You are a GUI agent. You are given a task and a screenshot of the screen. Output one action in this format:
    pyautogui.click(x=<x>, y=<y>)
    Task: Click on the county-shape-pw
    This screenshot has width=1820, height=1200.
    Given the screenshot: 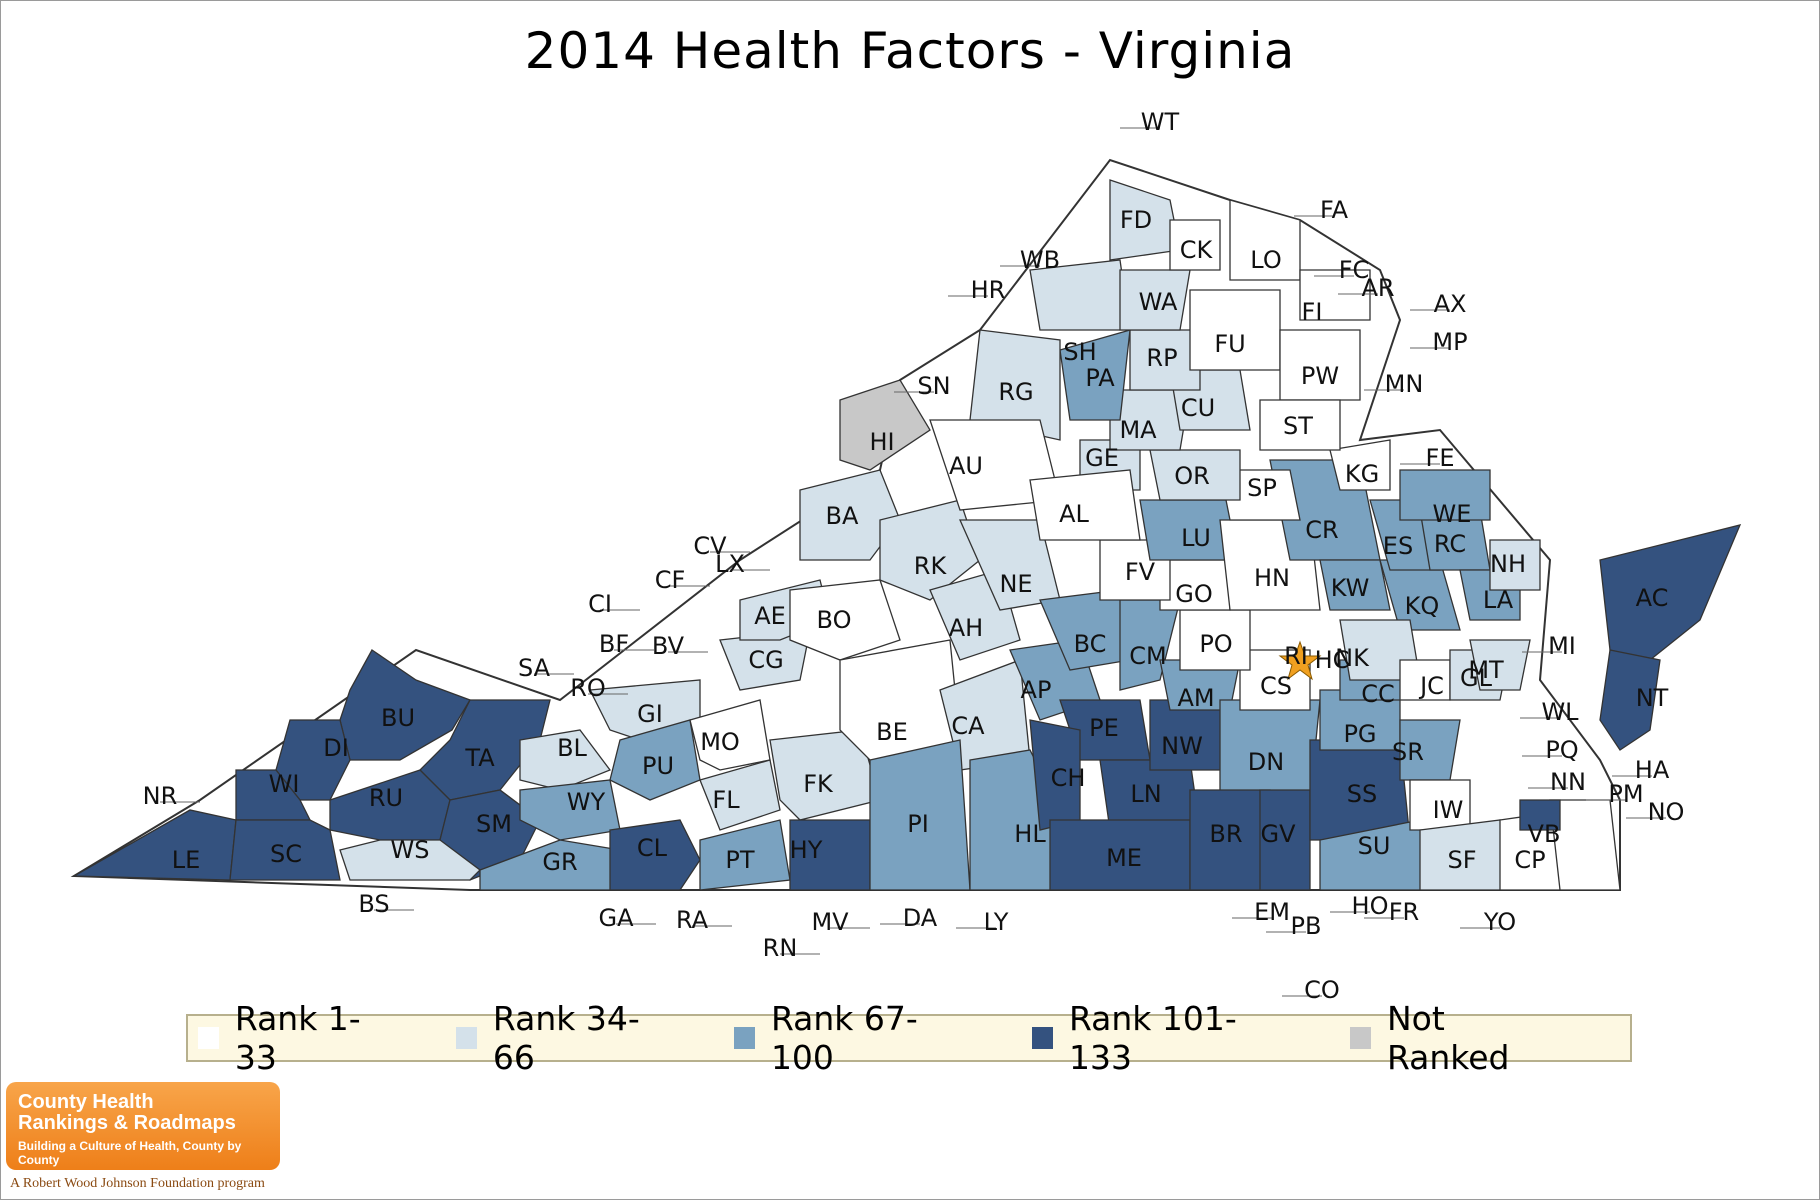 What is the action you would take?
    pyautogui.click(x=1320, y=365)
    